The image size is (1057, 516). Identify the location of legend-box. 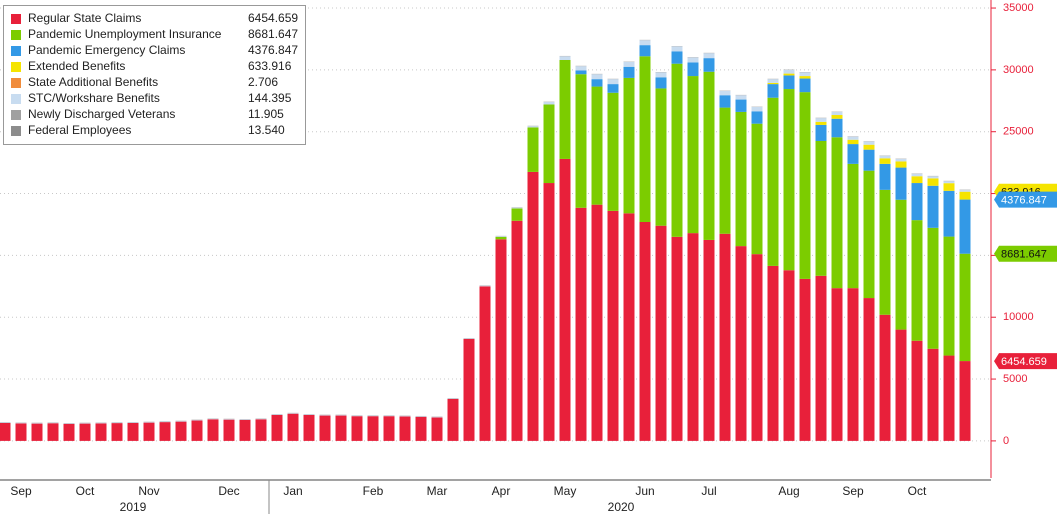
(154, 75).